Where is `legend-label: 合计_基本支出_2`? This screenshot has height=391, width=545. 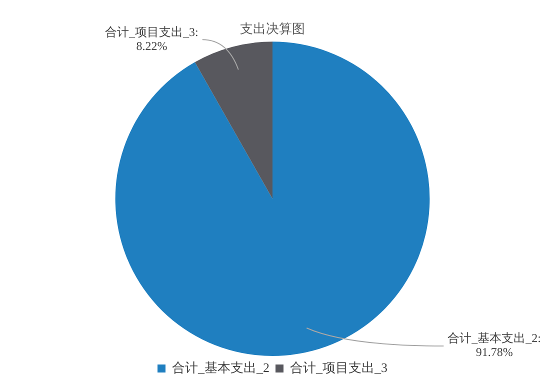 legend-label: 合计_基本支出_2 is located at coordinates (221, 367).